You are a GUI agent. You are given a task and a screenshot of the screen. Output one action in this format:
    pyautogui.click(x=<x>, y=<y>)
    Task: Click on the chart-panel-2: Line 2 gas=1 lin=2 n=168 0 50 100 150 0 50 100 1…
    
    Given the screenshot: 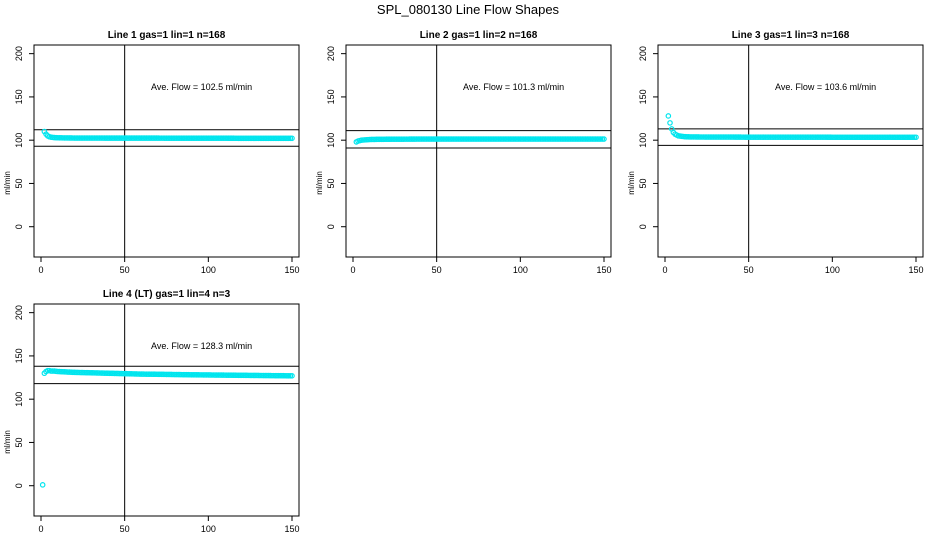 What is the action you would take?
    pyautogui.click(x=463, y=152)
    